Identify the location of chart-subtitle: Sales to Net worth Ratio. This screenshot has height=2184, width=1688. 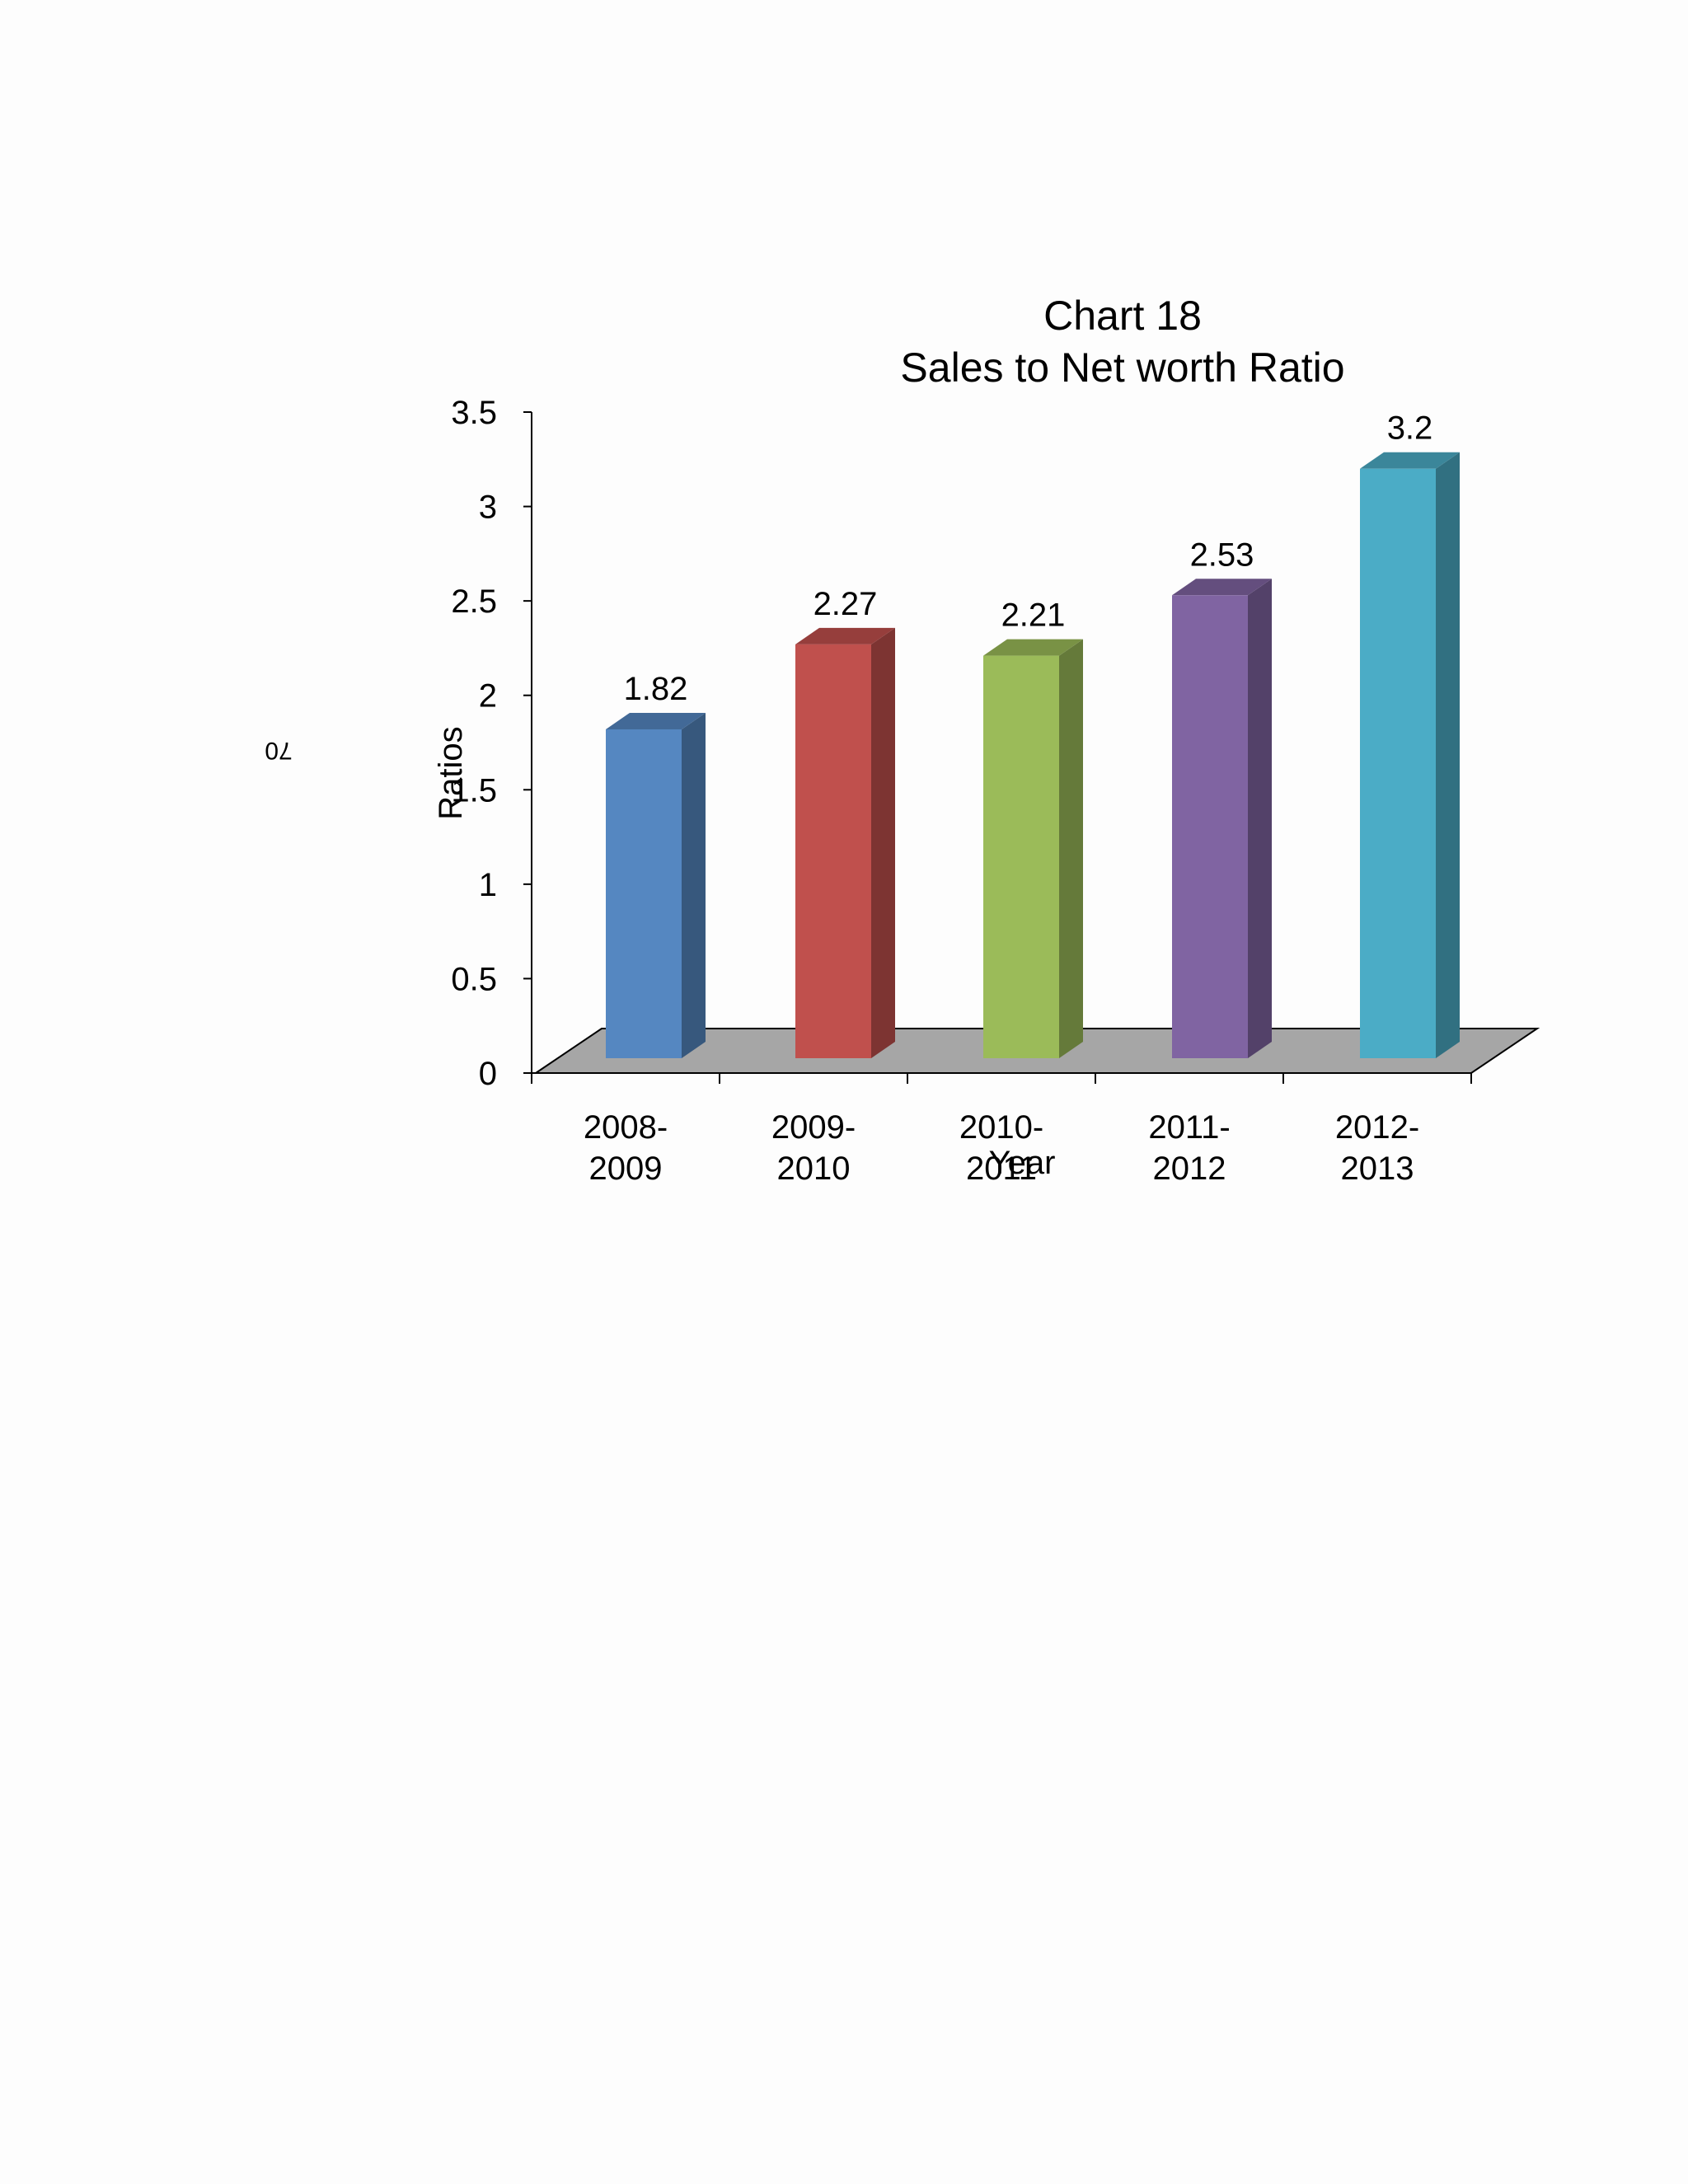
(1122, 367).